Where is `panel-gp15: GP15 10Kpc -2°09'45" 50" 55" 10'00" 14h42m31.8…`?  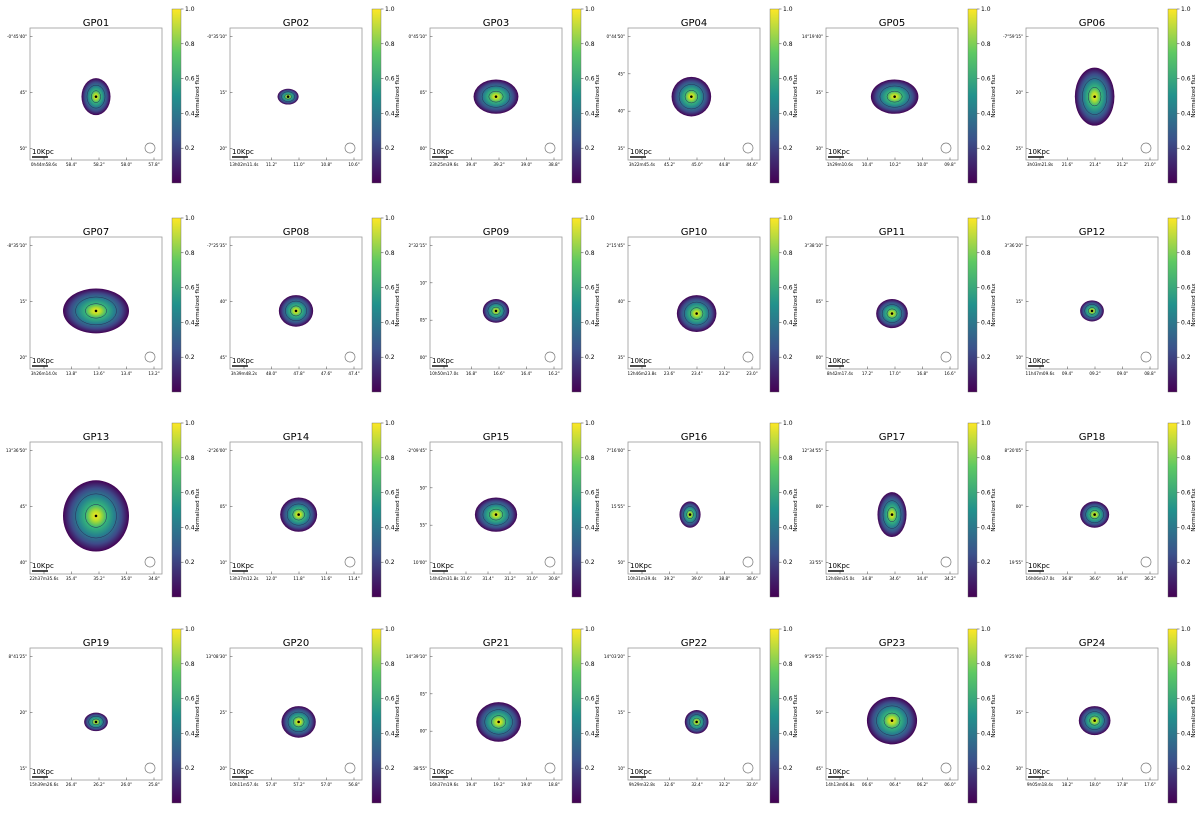
panel-gp15: GP15 10Kpc -2°09'45" 50" 55" 10'00" 14h42m31.8… is located at coordinates (504, 509).